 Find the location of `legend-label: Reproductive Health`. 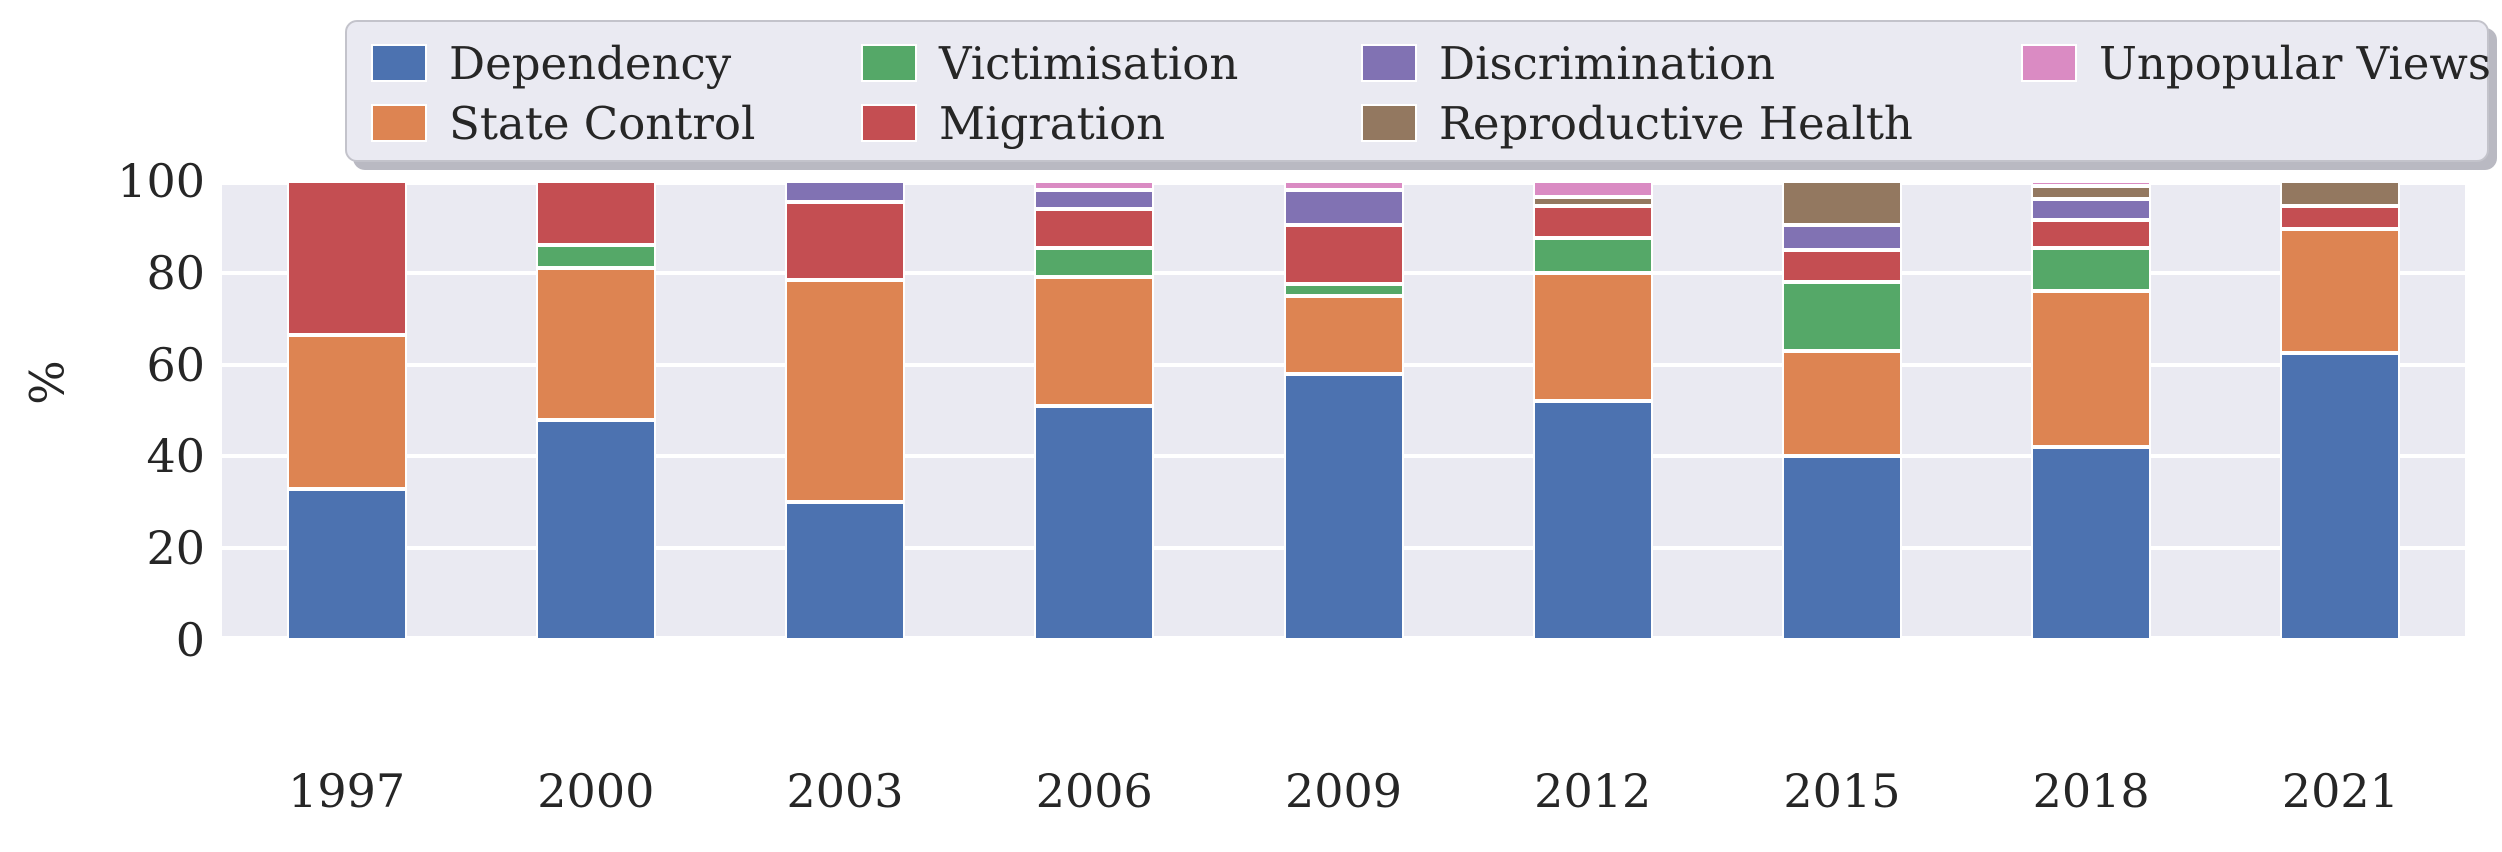

legend-label: Reproductive Health is located at coordinates (1676, 123).